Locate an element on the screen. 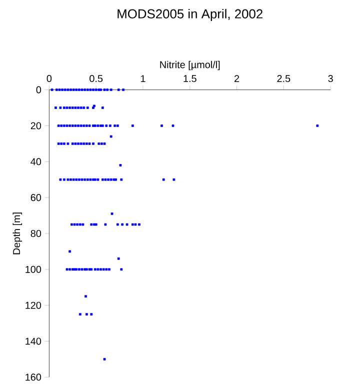 The image size is (337, 384). y-tick-label: 60 is located at coordinates (35, 198).